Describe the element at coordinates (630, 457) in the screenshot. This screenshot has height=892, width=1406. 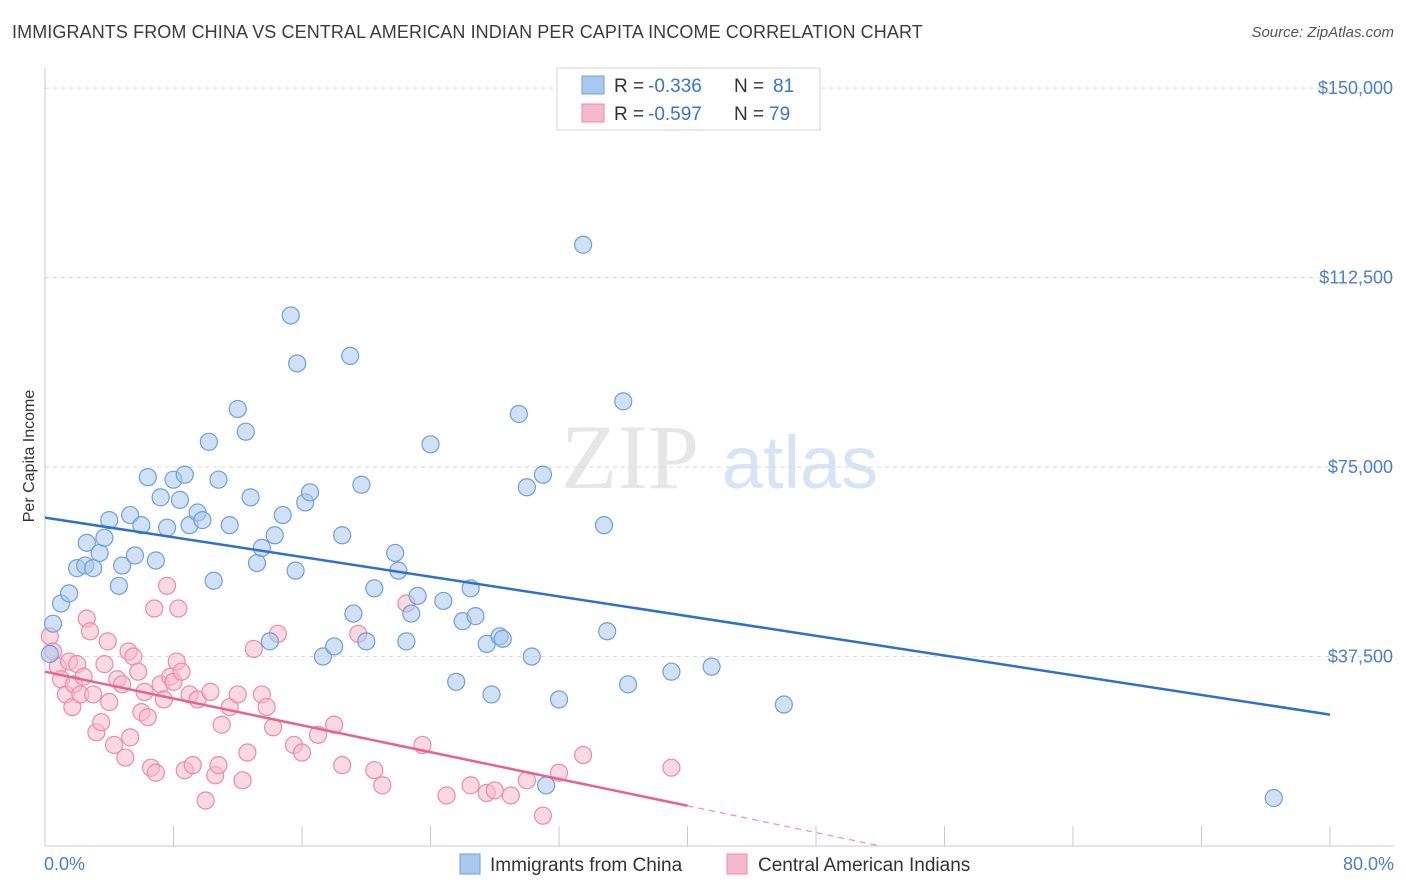
I see `watermark-zip: ZIP` at that location.